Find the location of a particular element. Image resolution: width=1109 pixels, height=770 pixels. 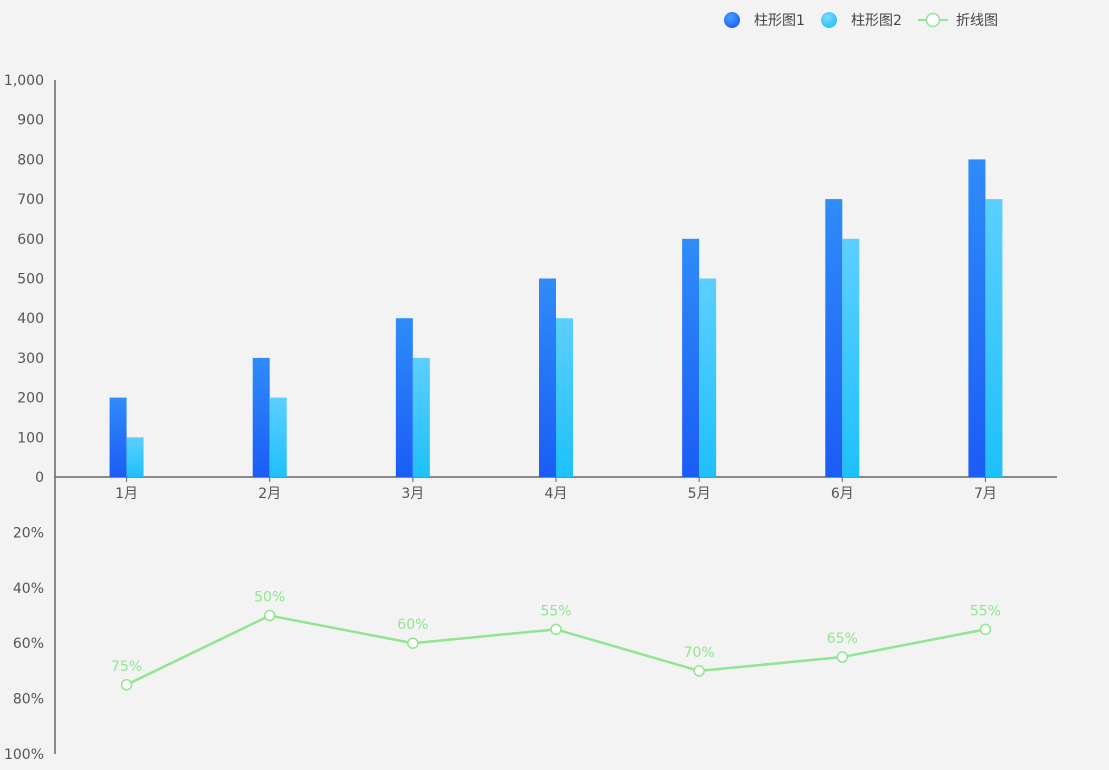

line-data-label: 65% is located at coordinates (842, 639).